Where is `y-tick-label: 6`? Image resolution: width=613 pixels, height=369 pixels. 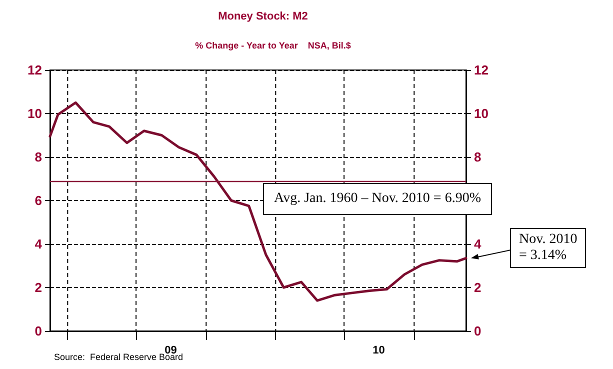 y-tick-label: 6 is located at coordinates (38, 200).